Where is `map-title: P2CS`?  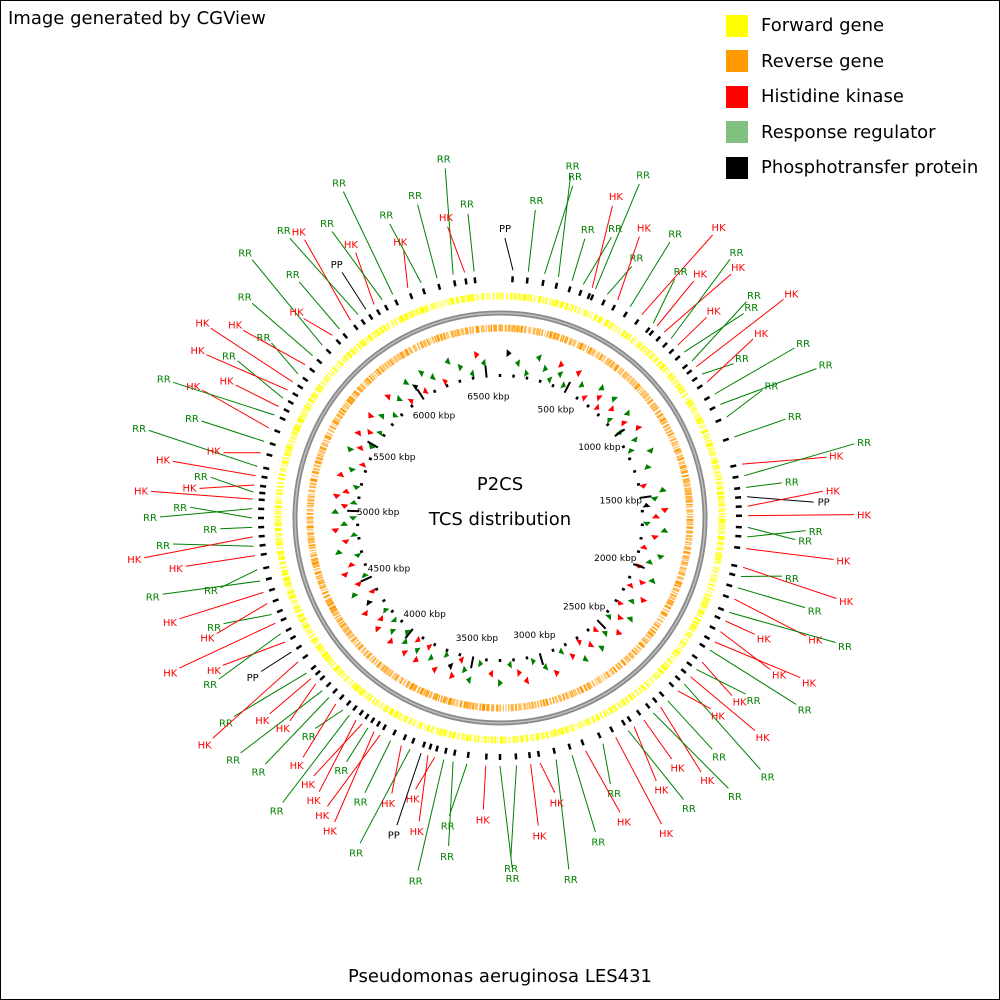
map-title: P2CS is located at coordinates (500, 484).